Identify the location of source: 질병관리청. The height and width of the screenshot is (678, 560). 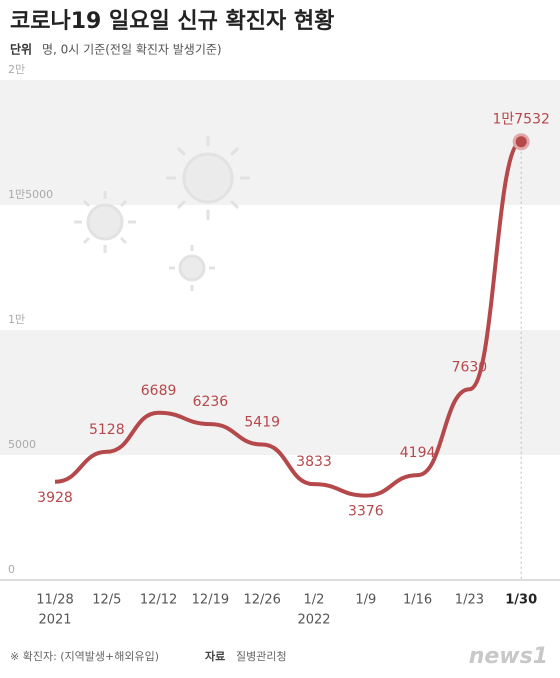
(261, 656).